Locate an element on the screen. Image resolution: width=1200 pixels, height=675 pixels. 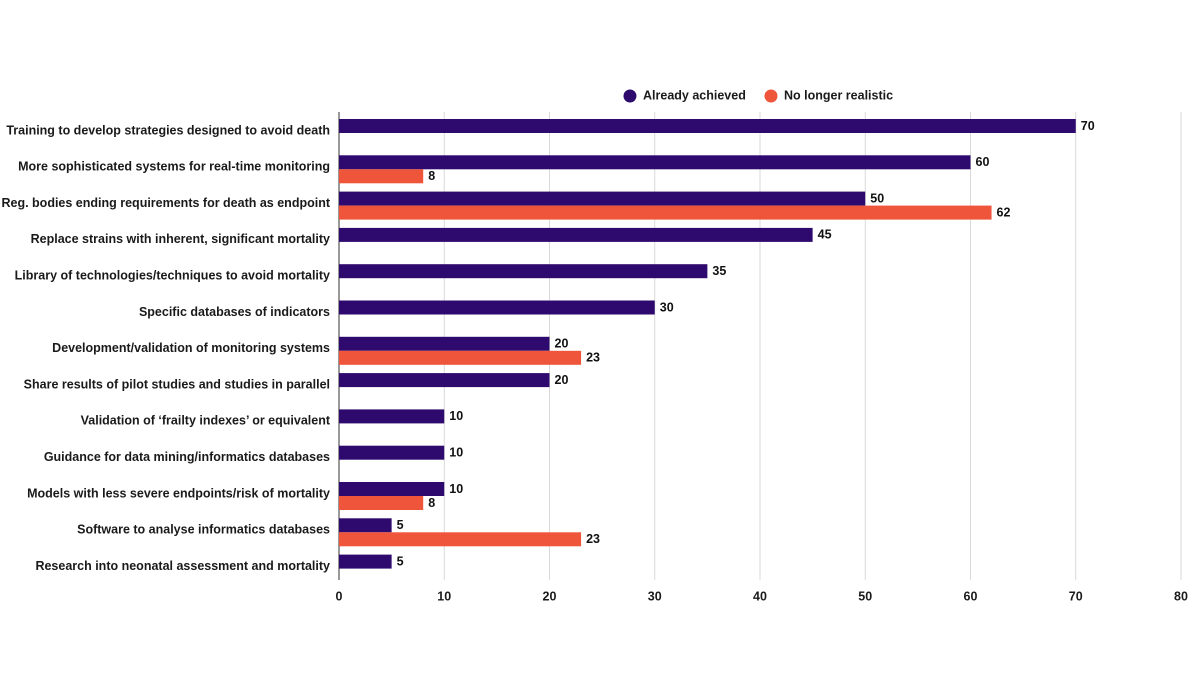
x-tick-label: 80 is located at coordinates (1181, 596).